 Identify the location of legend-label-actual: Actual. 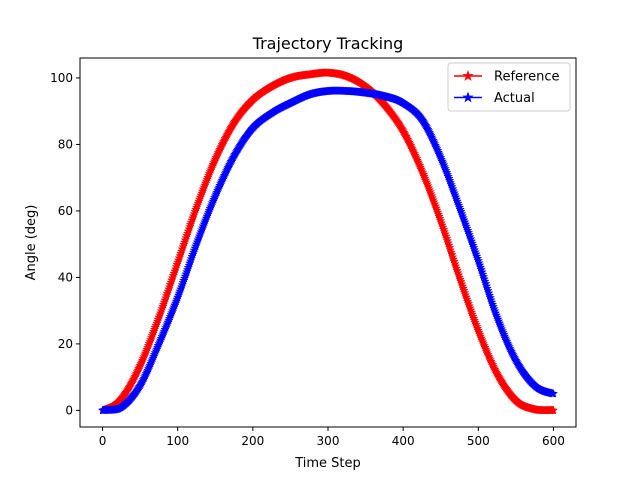
(514, 98).